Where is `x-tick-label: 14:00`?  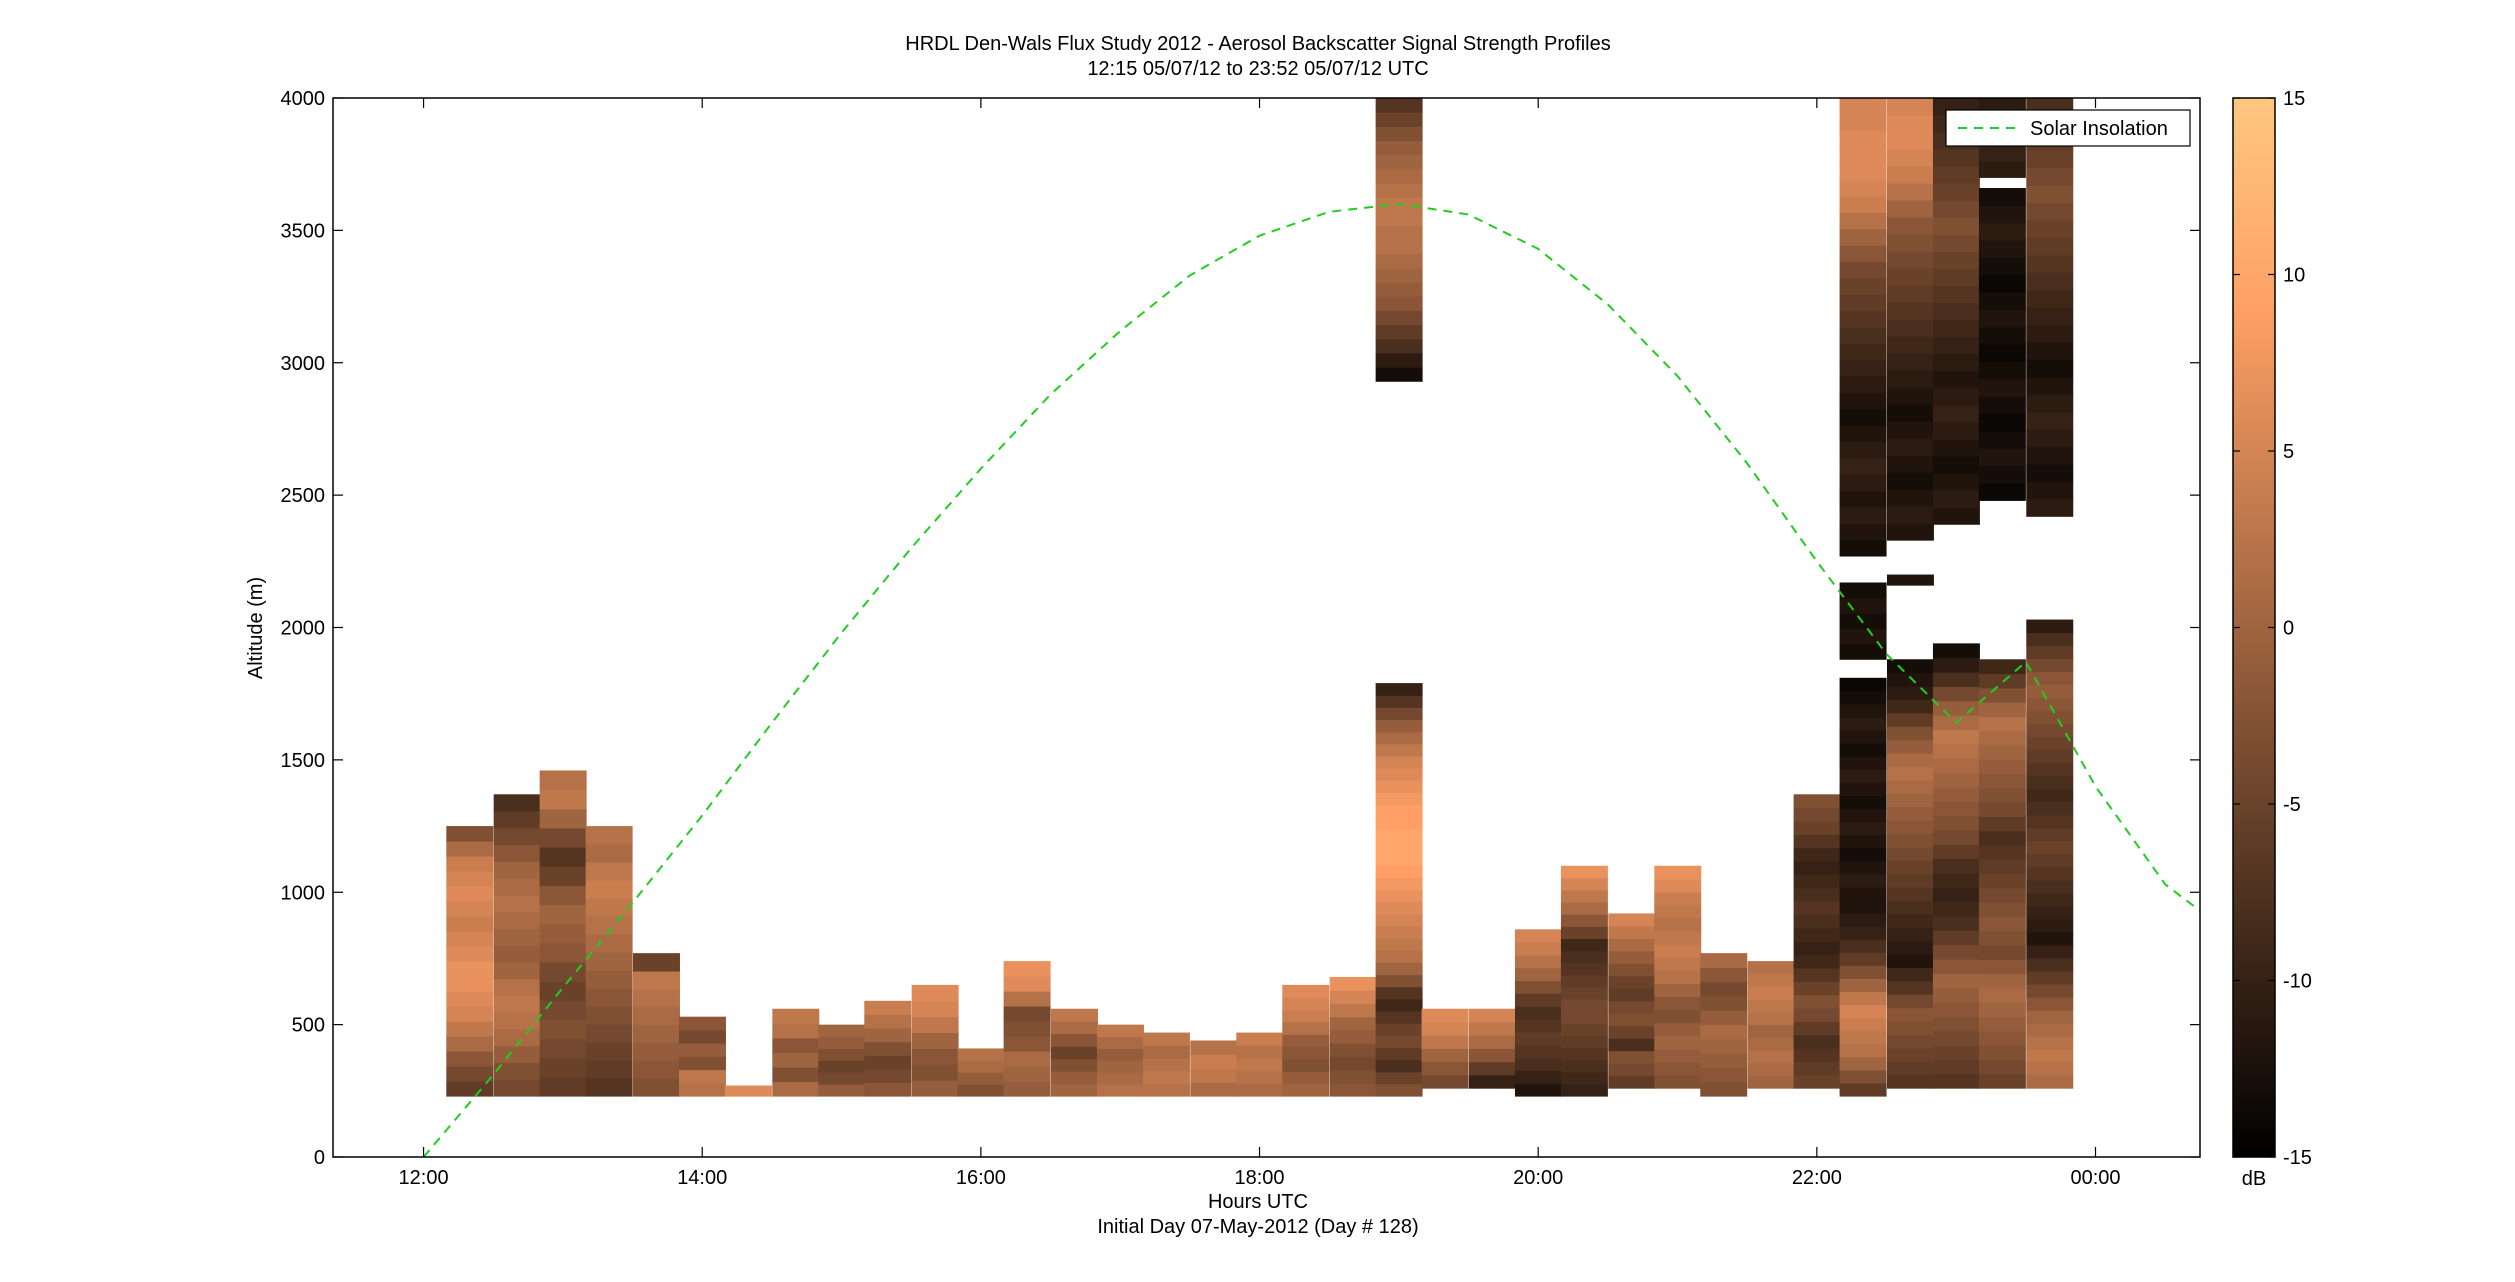
x-tick-label: 14:00 is located at coordinates (702, 1178).